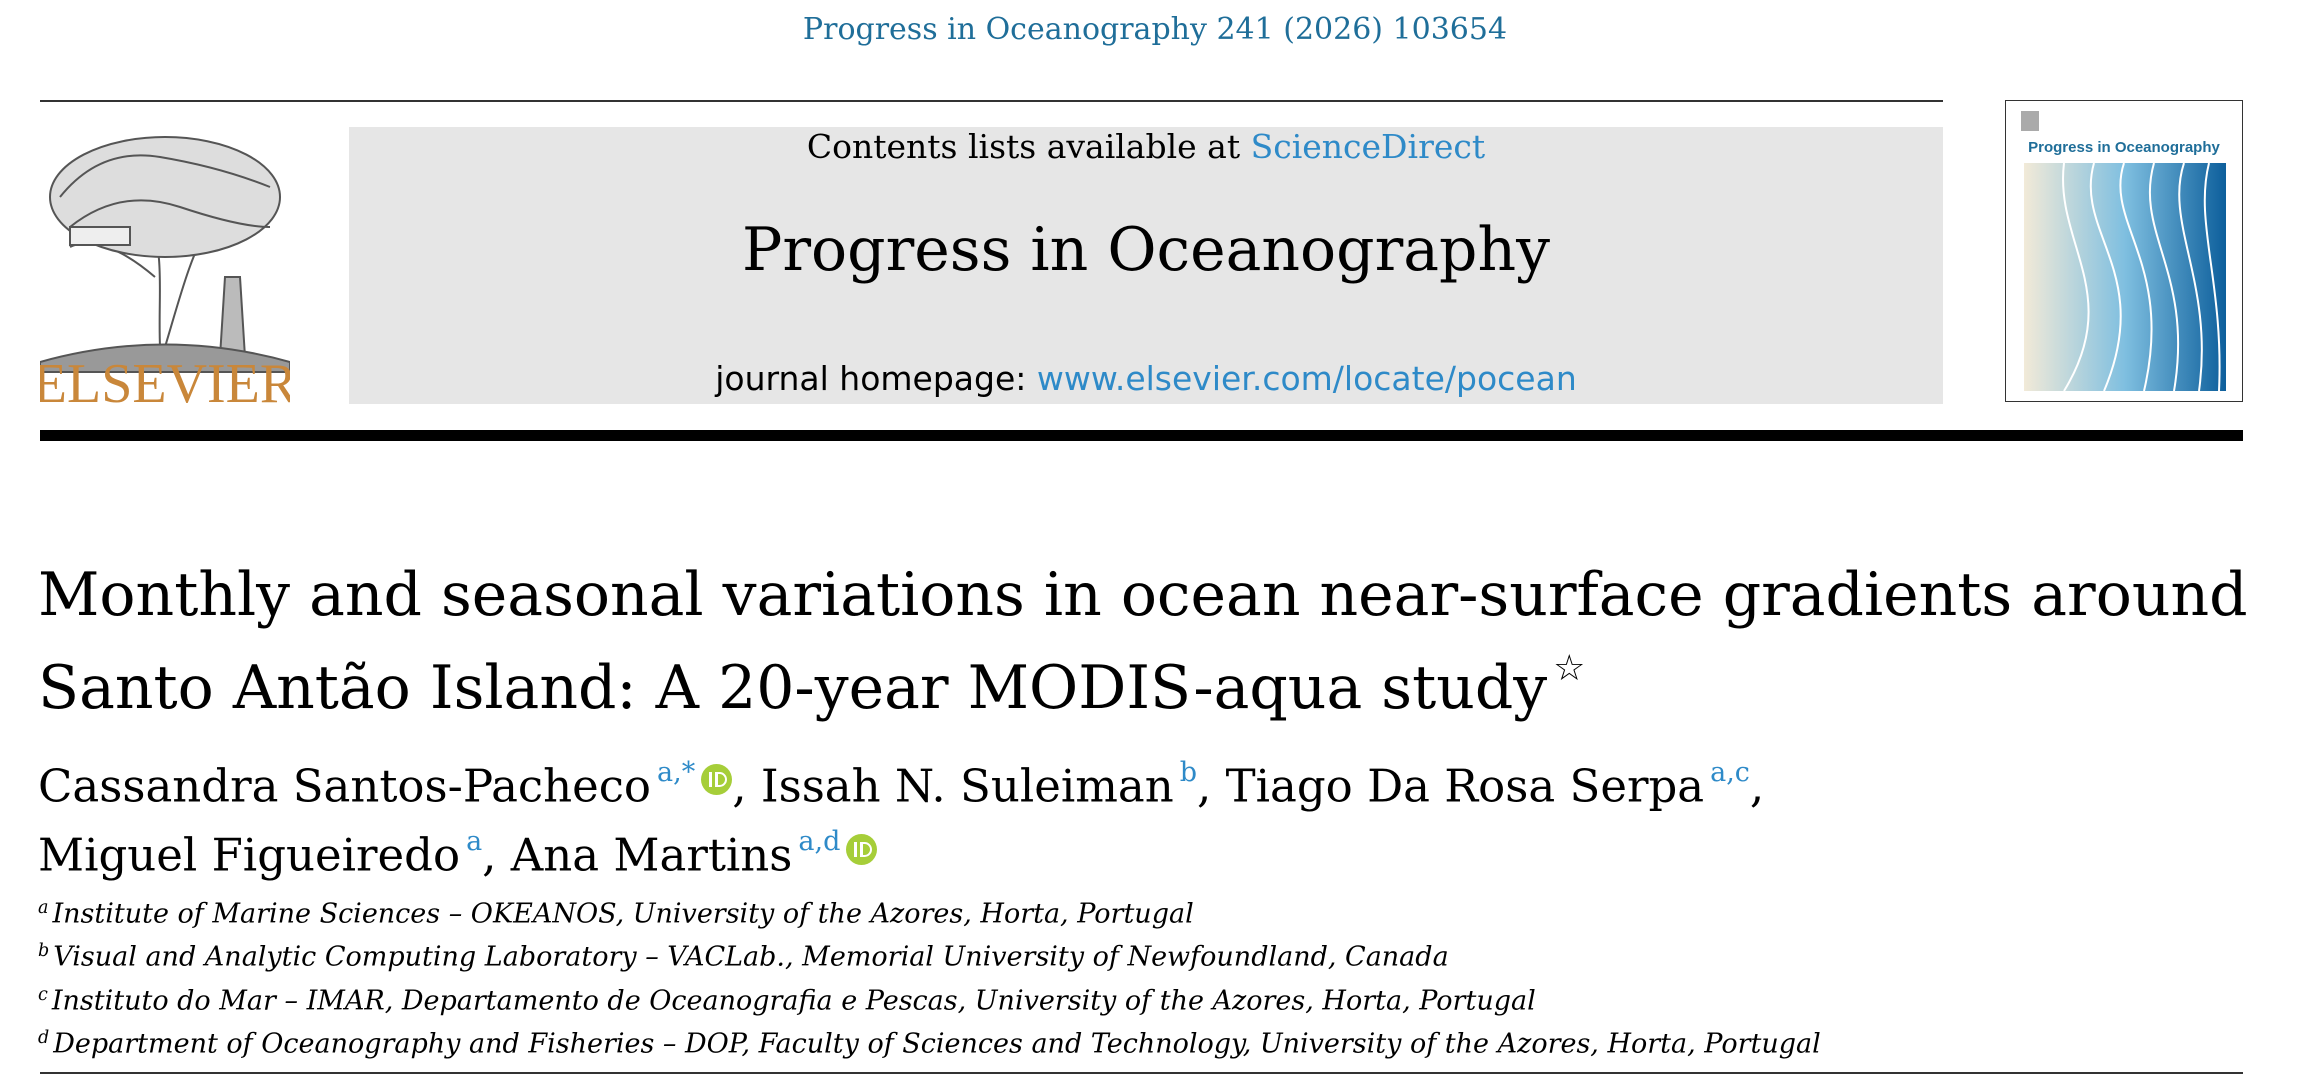  What do you see at coordinates (1465, 786) in the screenshot?
I see `author-name: Tiago Da Rosa Serpa` at bounding box center [1465, 786].